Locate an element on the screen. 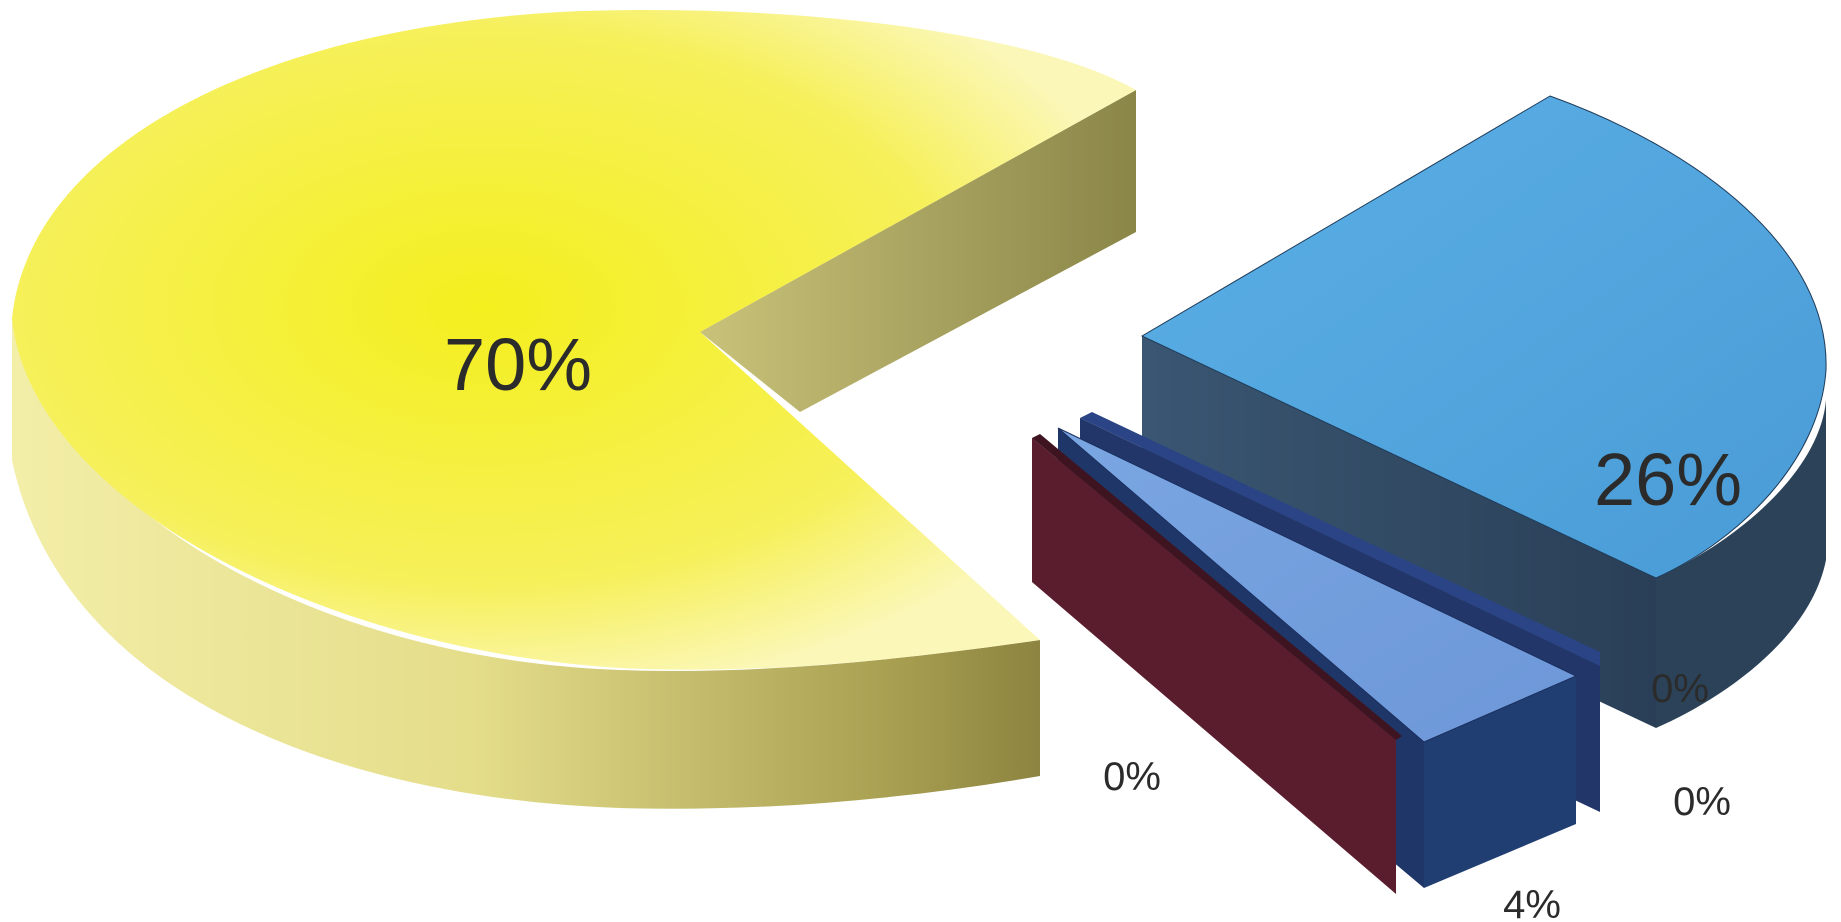  slice-0-navy-top is located at coordinates (1340, 539).